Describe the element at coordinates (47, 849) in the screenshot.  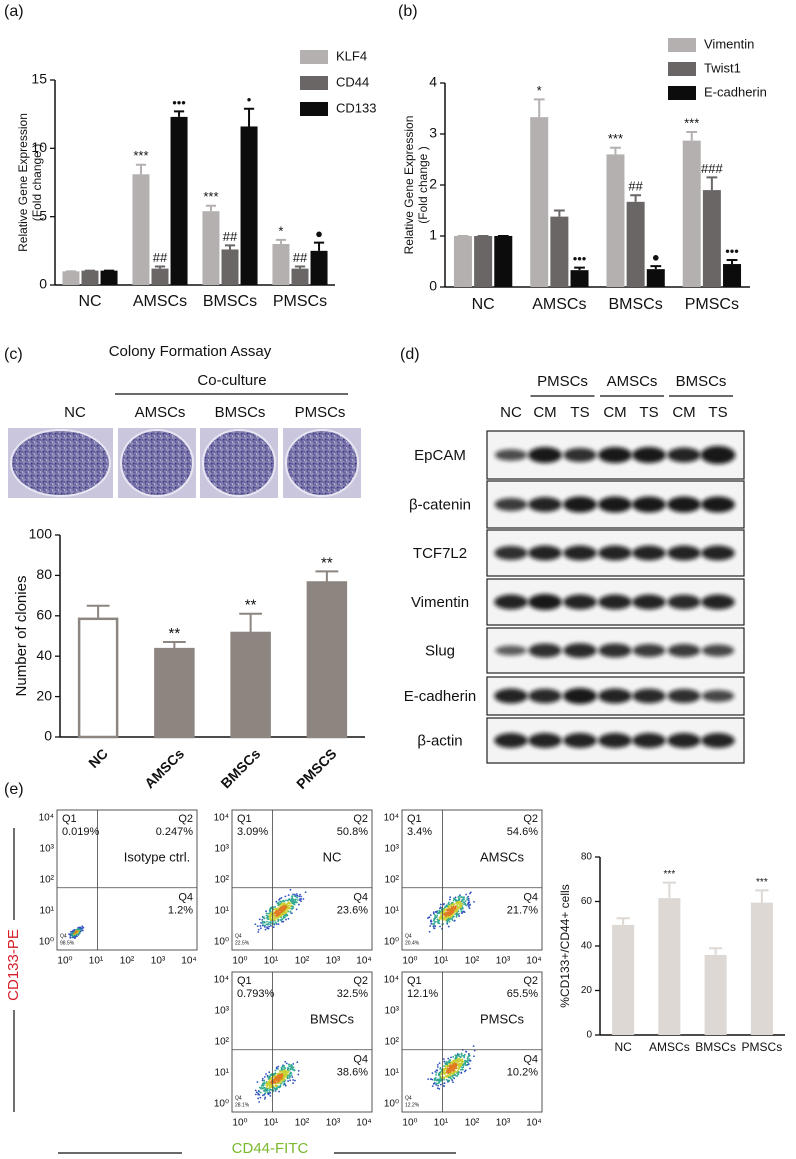
I see `y-tick-label: 10³` at that location.